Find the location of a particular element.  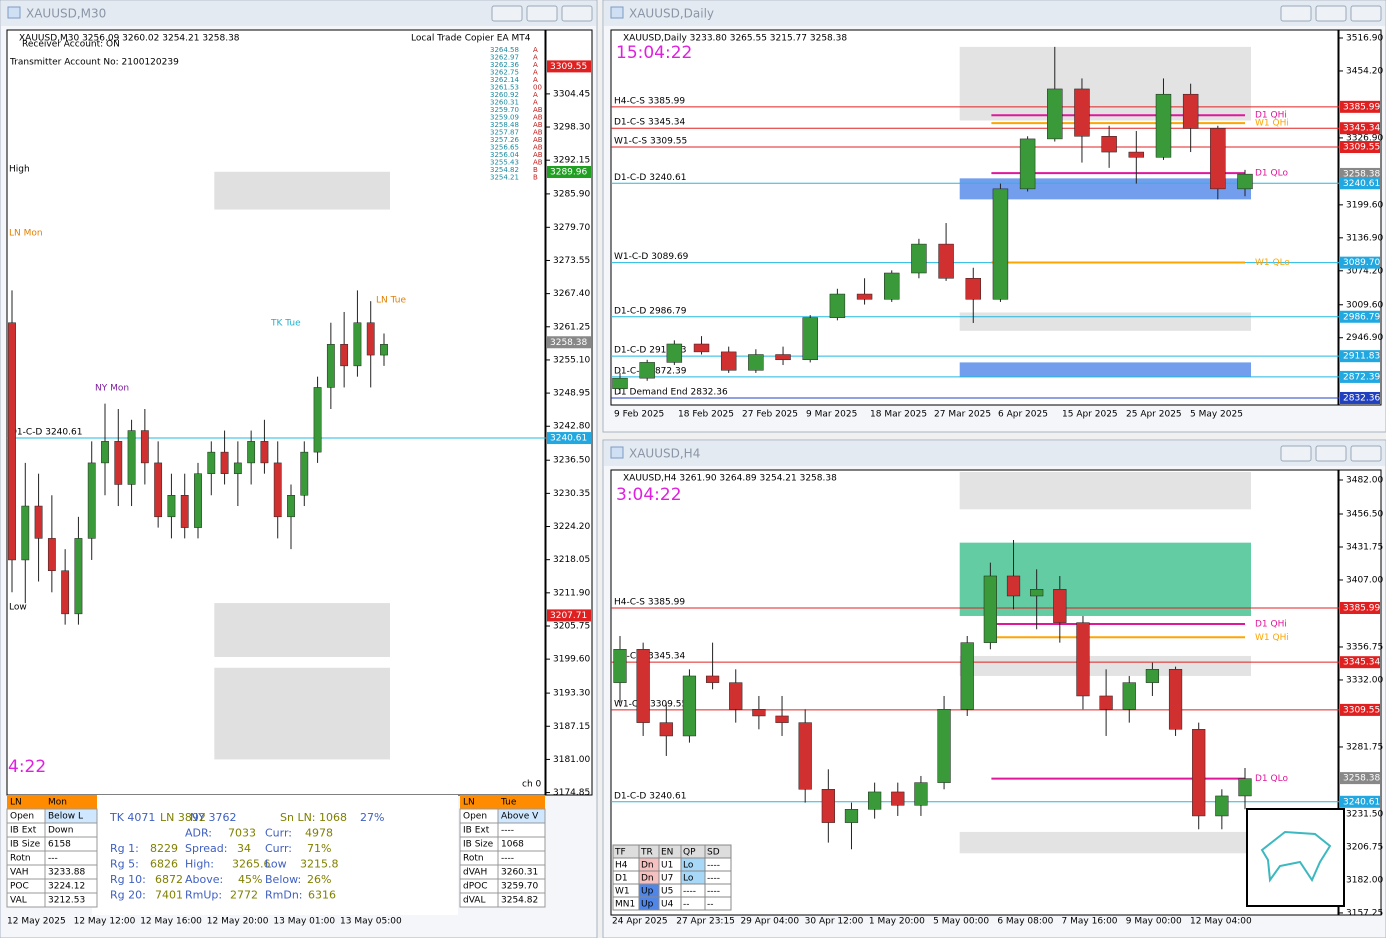

quote-price: 3260.31 is located at coordinates (504, 103).